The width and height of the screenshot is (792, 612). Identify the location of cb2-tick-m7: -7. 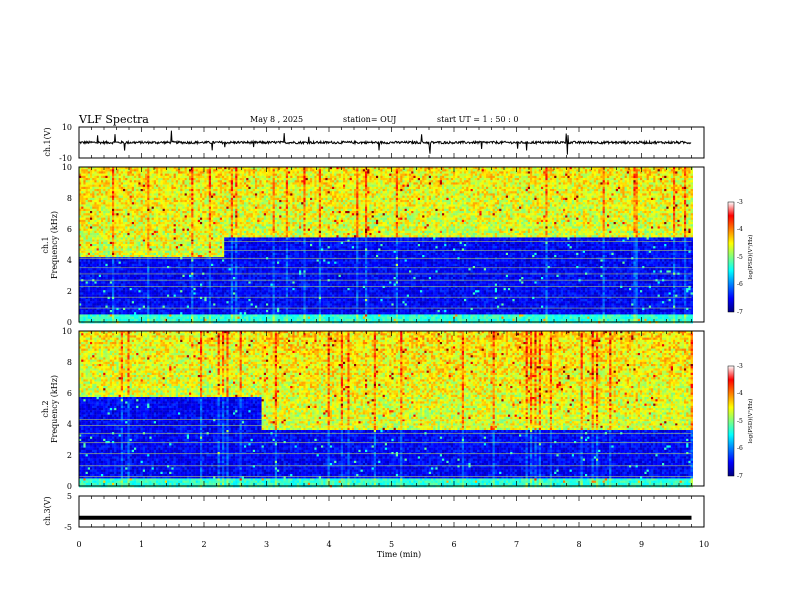
(740, 476).